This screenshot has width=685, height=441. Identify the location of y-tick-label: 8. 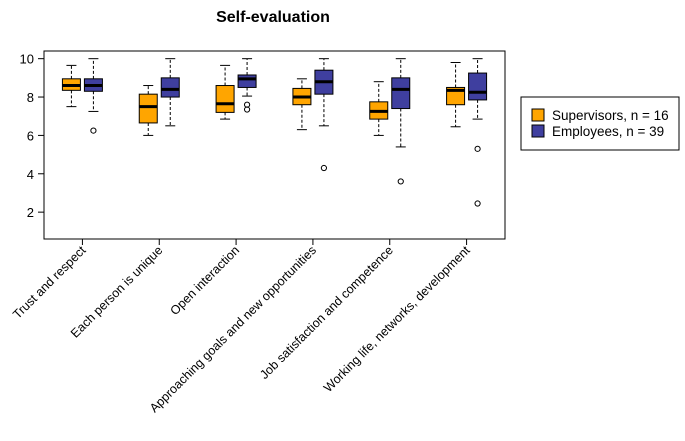
(30, 97).